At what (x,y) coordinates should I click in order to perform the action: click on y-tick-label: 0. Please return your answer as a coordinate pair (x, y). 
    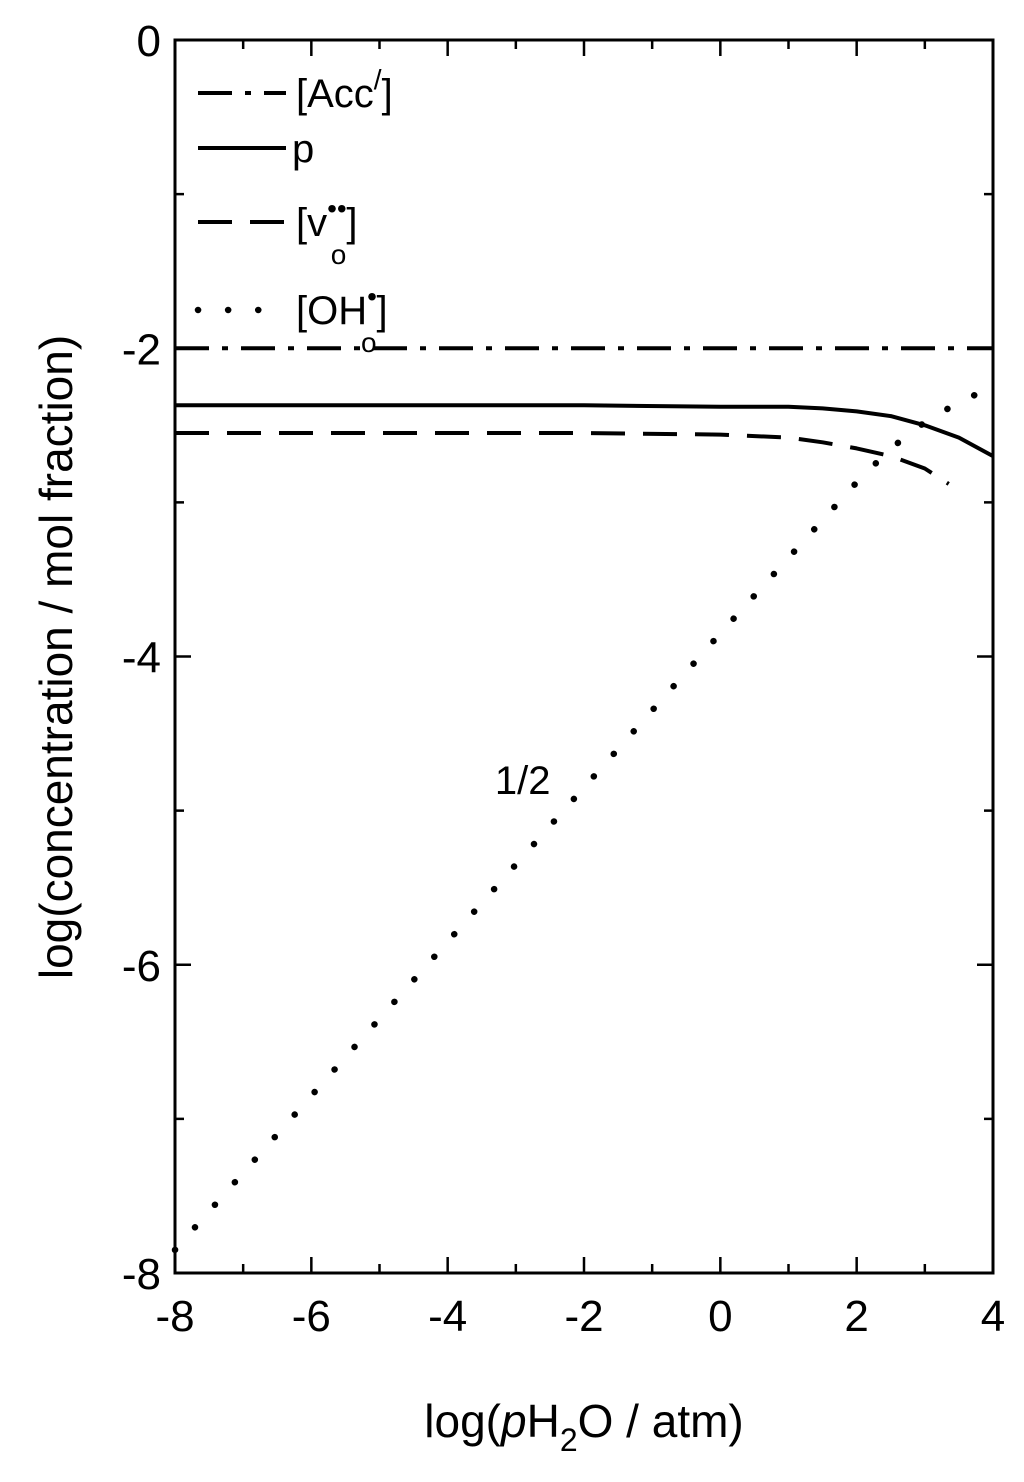
    Looking at the image, I should click on (149, 41).